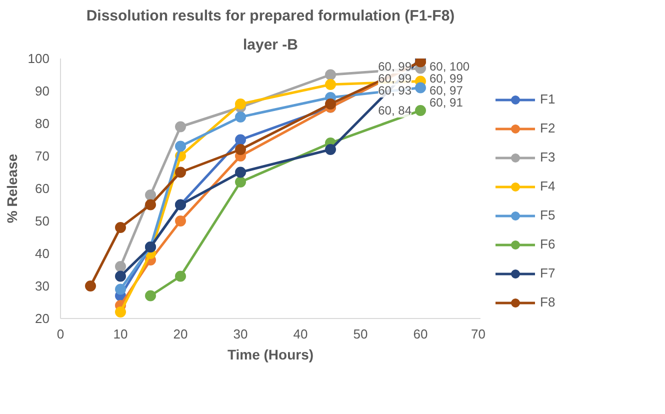 Image resolution: width=665 pixels, height=414 pixels. What do you see at coordinates (42, 221) in the screenshot?
I see `y-tick-label: 50` at bounding box center [42, 221].